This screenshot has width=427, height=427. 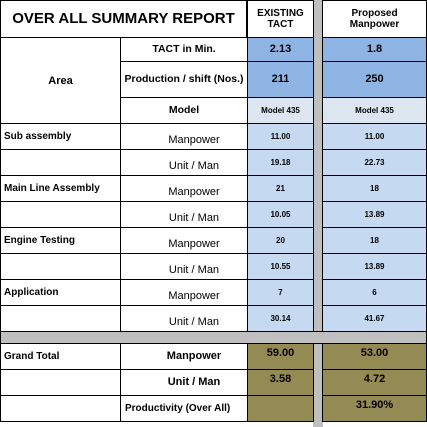 I want to click on existing-value: 3.58, so click(x=280, y=382).